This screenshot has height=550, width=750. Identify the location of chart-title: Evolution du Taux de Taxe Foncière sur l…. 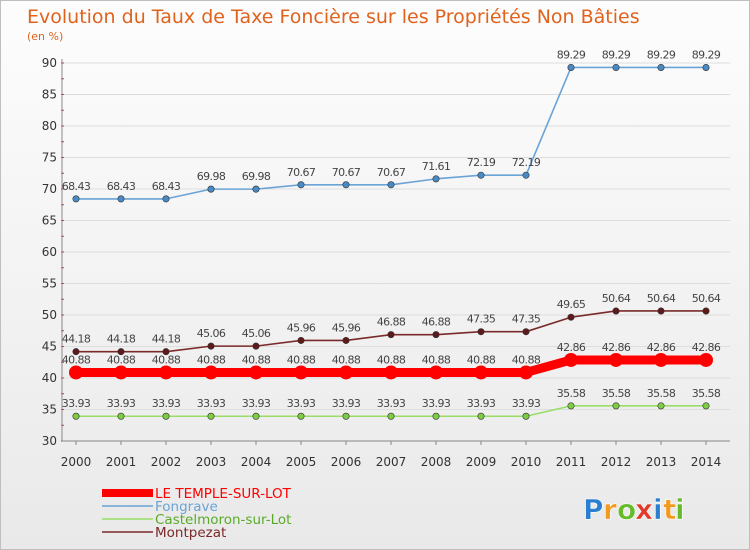
(333, 17).